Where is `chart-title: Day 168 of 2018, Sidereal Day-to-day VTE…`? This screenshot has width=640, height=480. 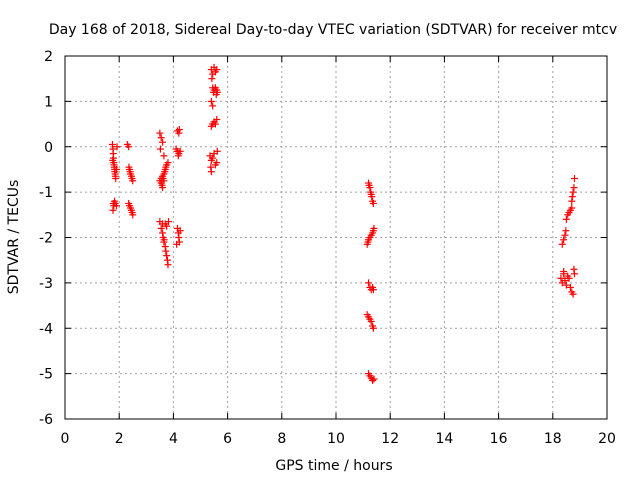 chart-title: Day 168 of 2018, Sidereal Day-to-day VTE… is located at coordinates (333, 30).